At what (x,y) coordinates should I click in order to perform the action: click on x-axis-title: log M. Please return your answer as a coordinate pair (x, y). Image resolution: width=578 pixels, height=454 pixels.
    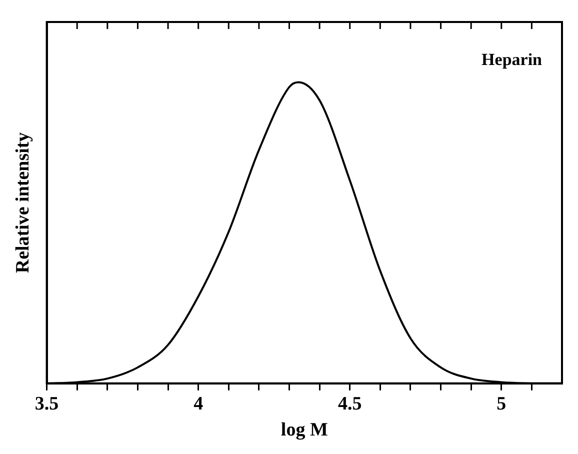
    Looking at the image, I should click on (304, 430).